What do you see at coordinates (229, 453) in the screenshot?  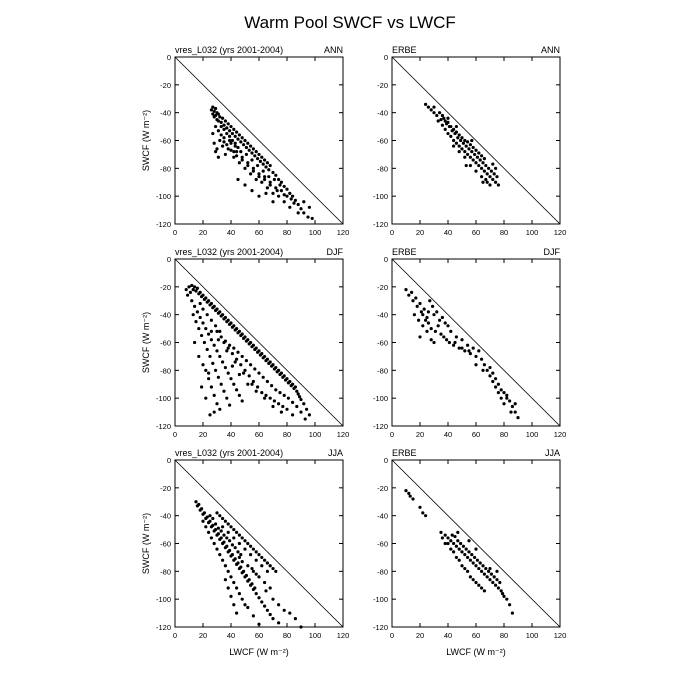 I see `panel-left-label: vres_L032 (yrs 2001-2004)` at bounding box center [229, 453].